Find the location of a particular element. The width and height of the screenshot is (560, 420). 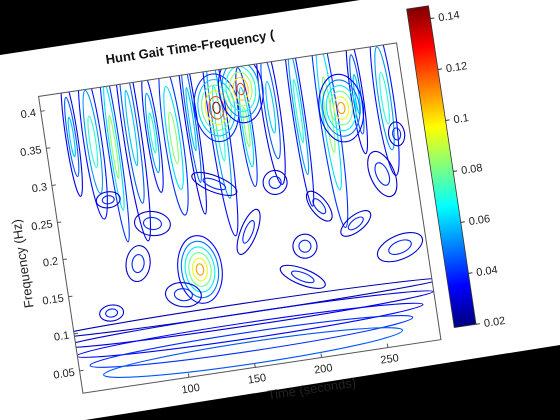

colorbar-tick-label: 0.08 is located at coordinates (471, 169).